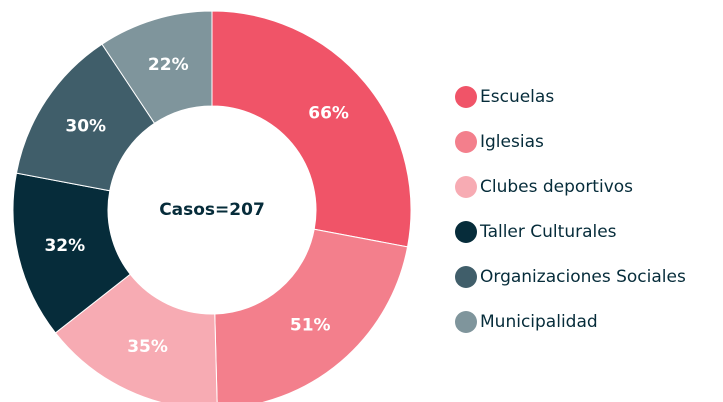  What do you see at coordinates (85, 126) in the screenshot?
I see `slice-label: 30%` at bounding box center [85, 126].